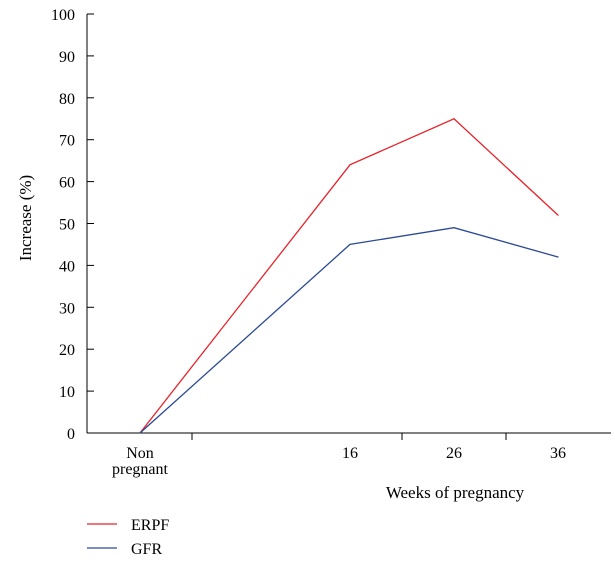  I want to click on y-tick-label: 80, so click(67, 99).